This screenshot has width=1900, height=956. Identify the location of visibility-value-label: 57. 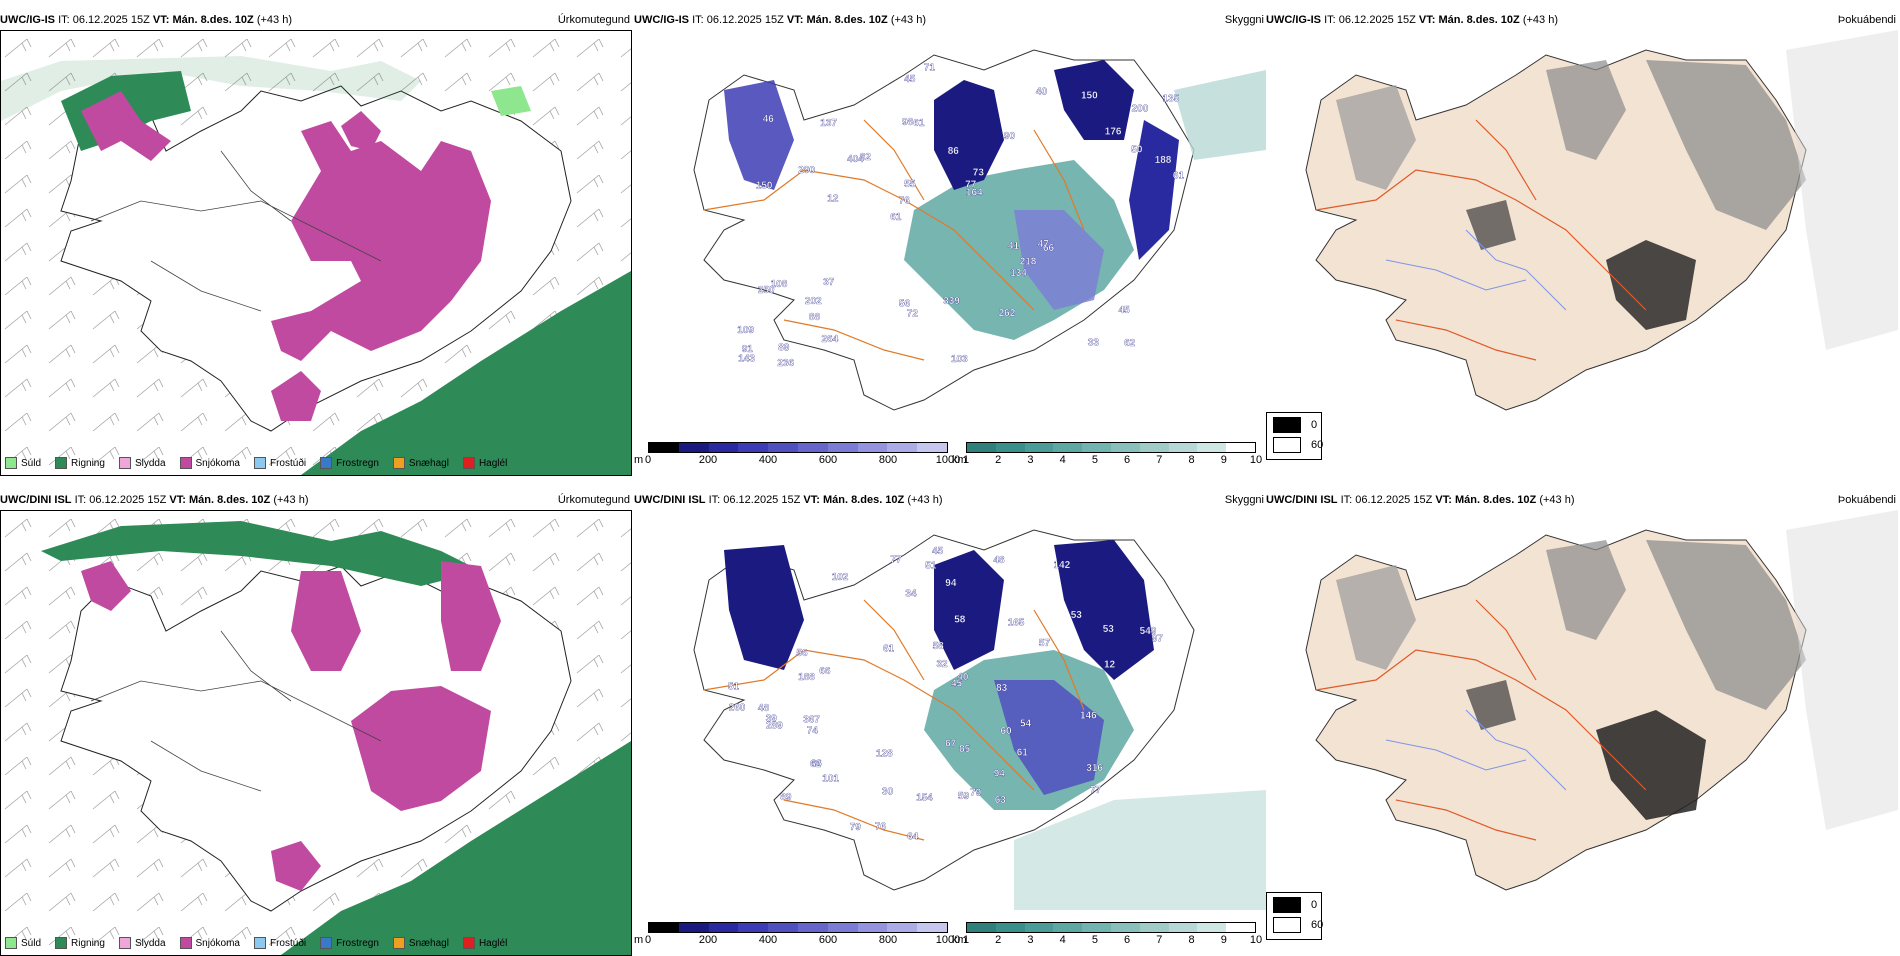
(1045, 643).